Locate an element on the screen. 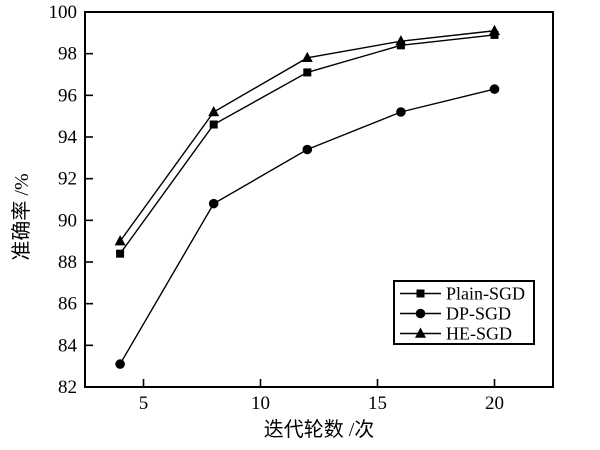 This screenshot has height=450, width=600. legend-label-dp-sgd: DP-SGD is located at coordinates (478, 314).